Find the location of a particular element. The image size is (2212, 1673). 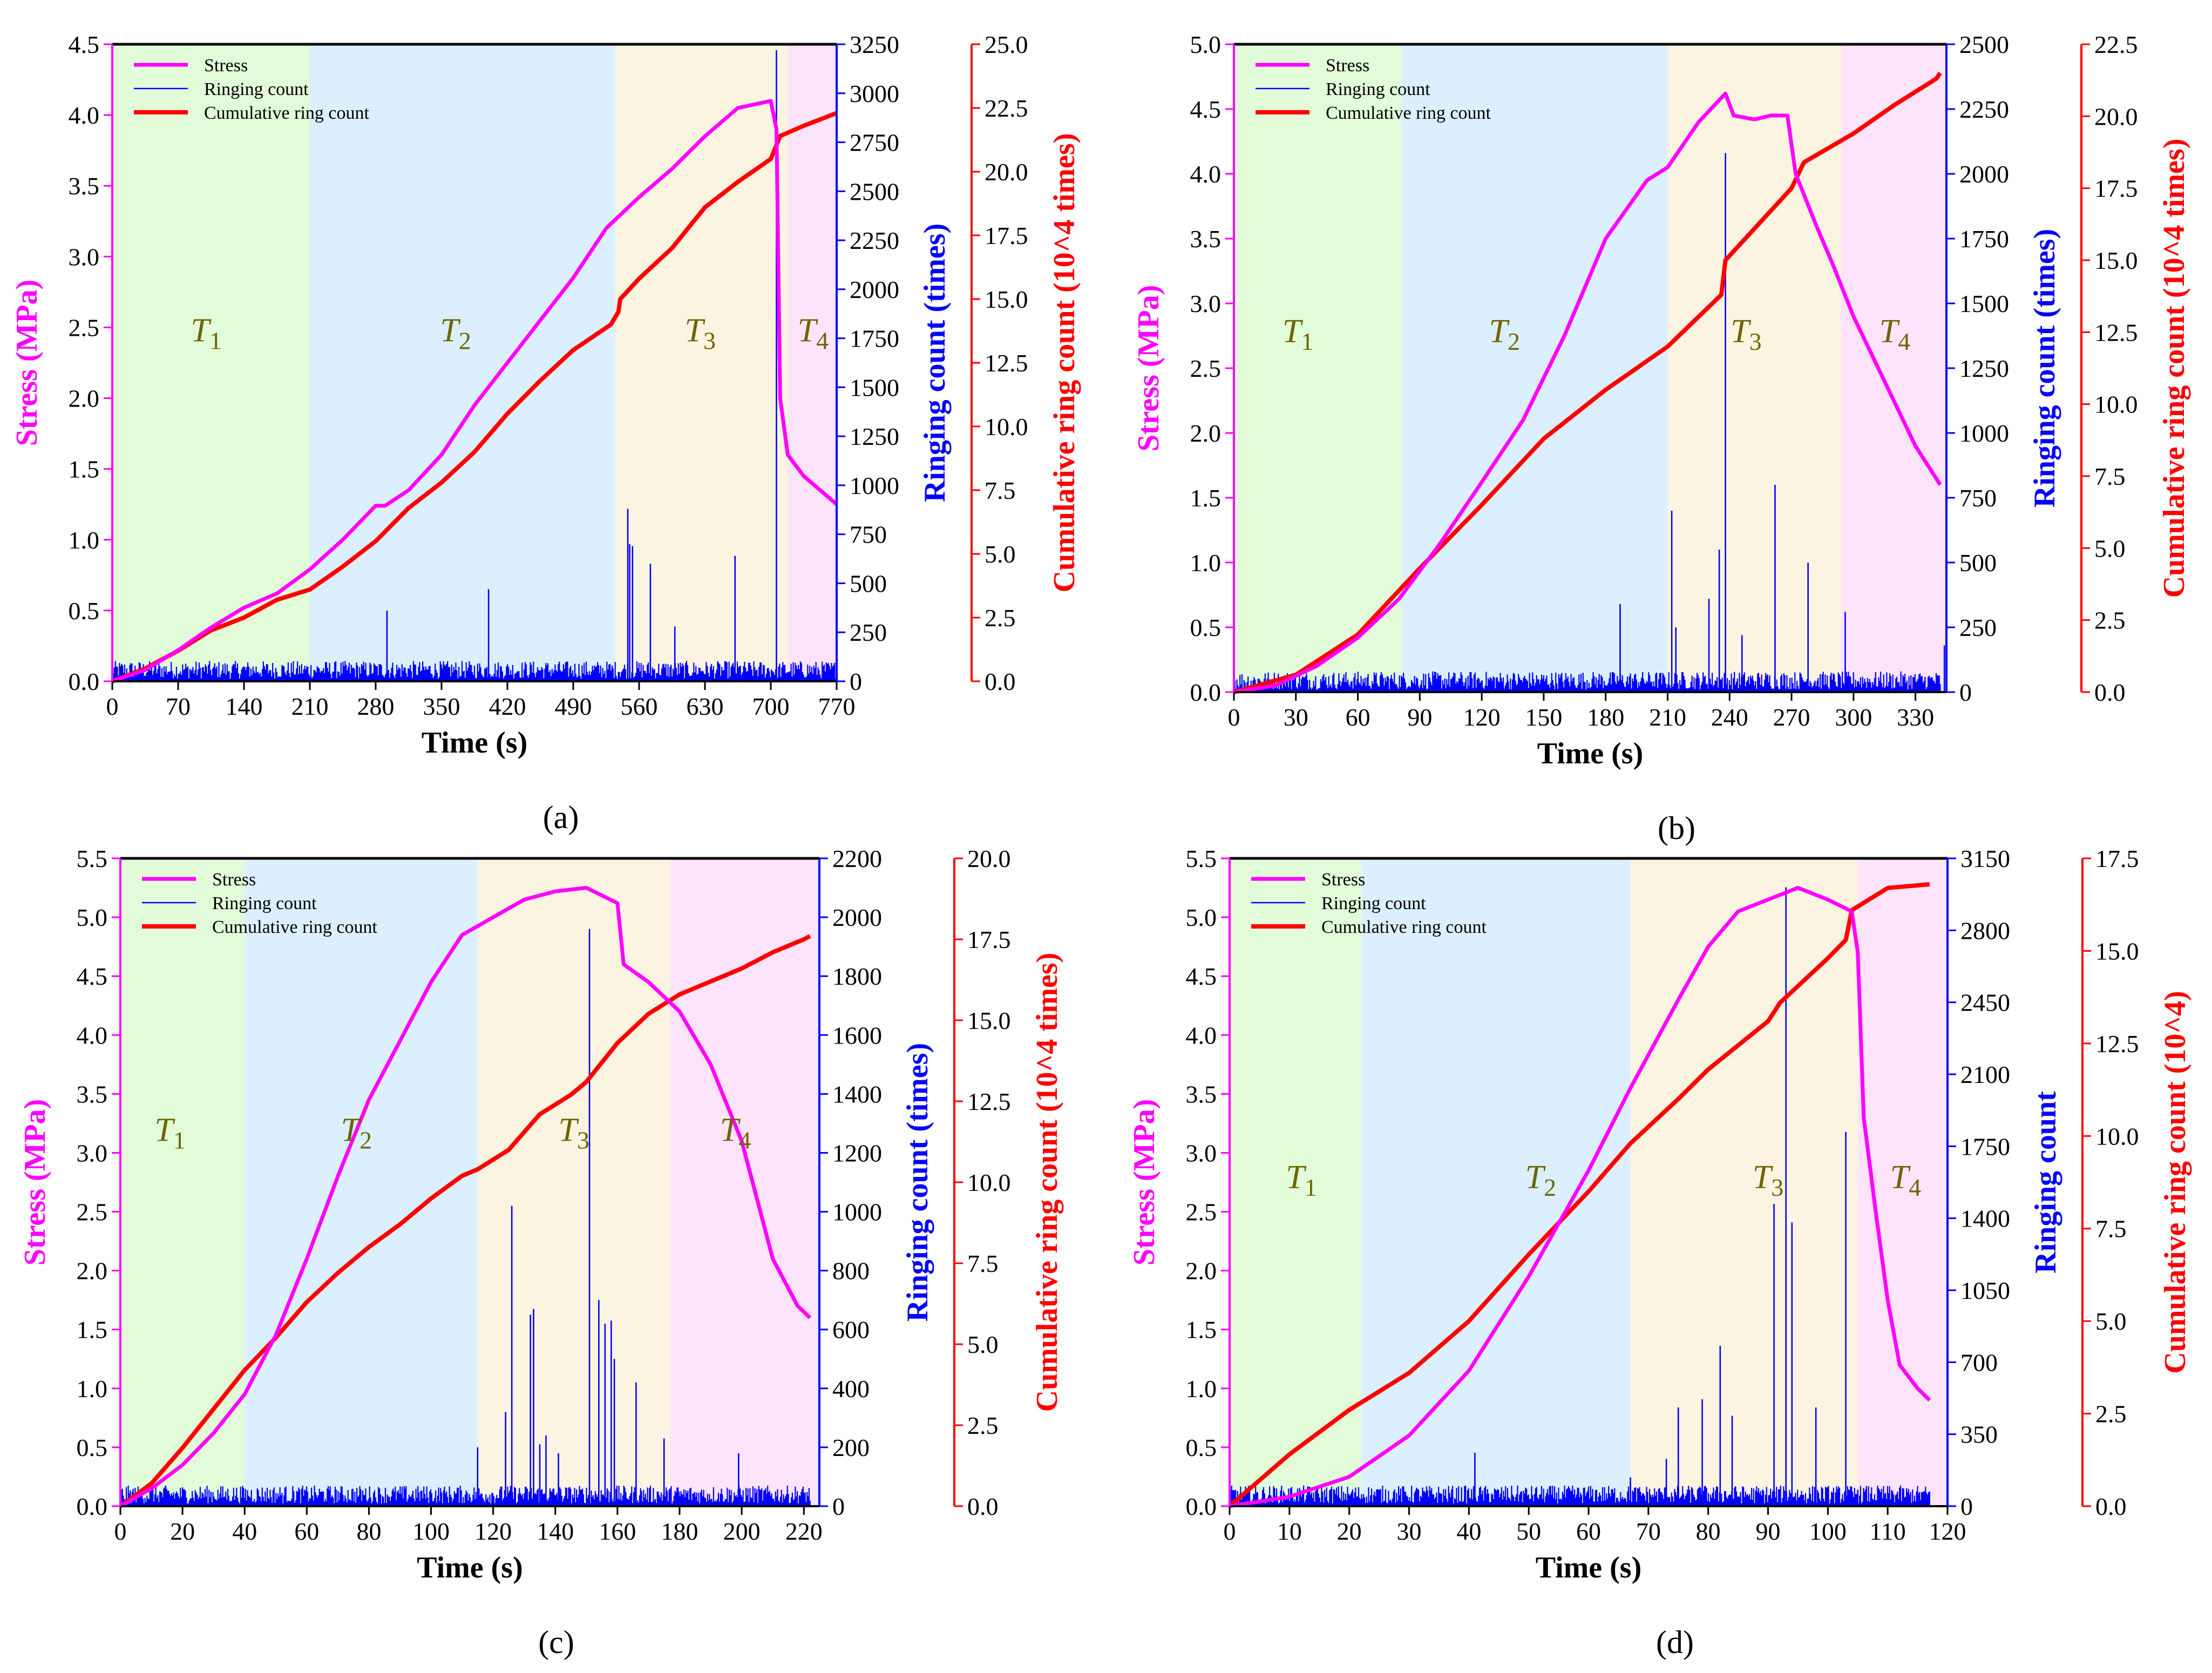

ringing-tick-label: 2750 is located at coordinates (874, 143).